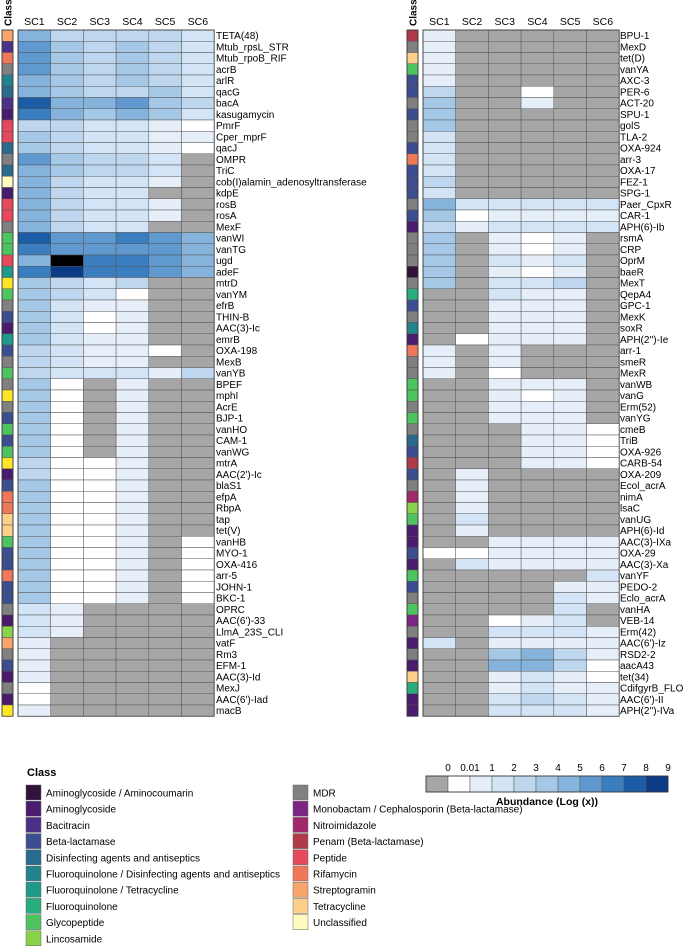 Image resolution: width=685 pixels, height=946 pixels. Describe the element at coordinates (637, 666) in the screenshot. I see `row-label: aacA43` at that location.